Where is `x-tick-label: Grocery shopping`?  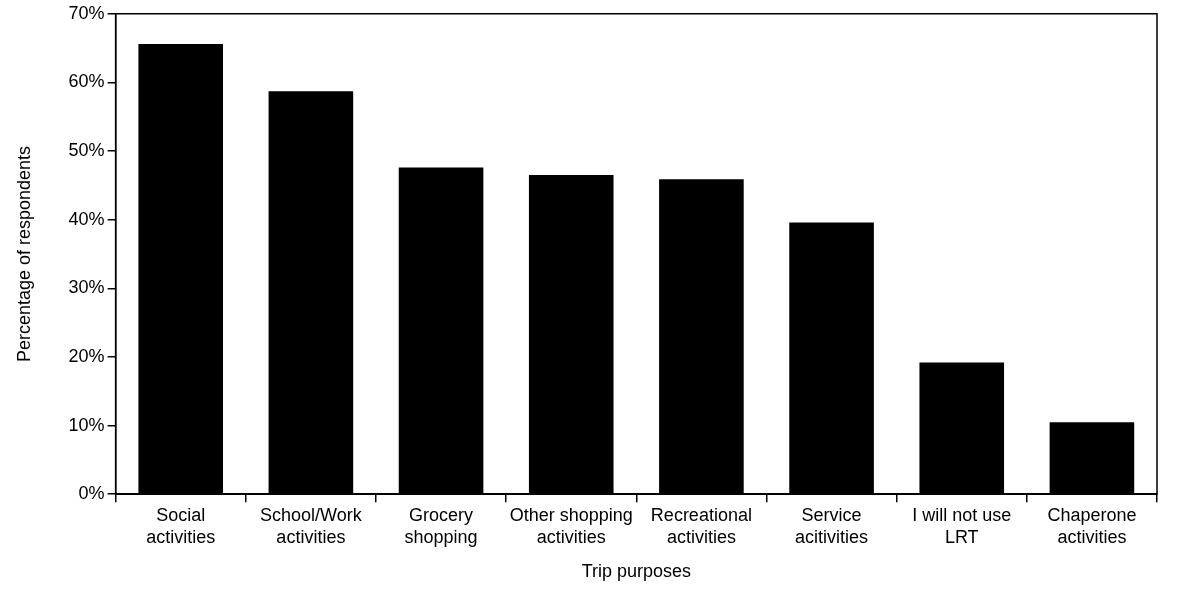
x-tick-label: Grocery shopping is located at coordinates (441, 525).